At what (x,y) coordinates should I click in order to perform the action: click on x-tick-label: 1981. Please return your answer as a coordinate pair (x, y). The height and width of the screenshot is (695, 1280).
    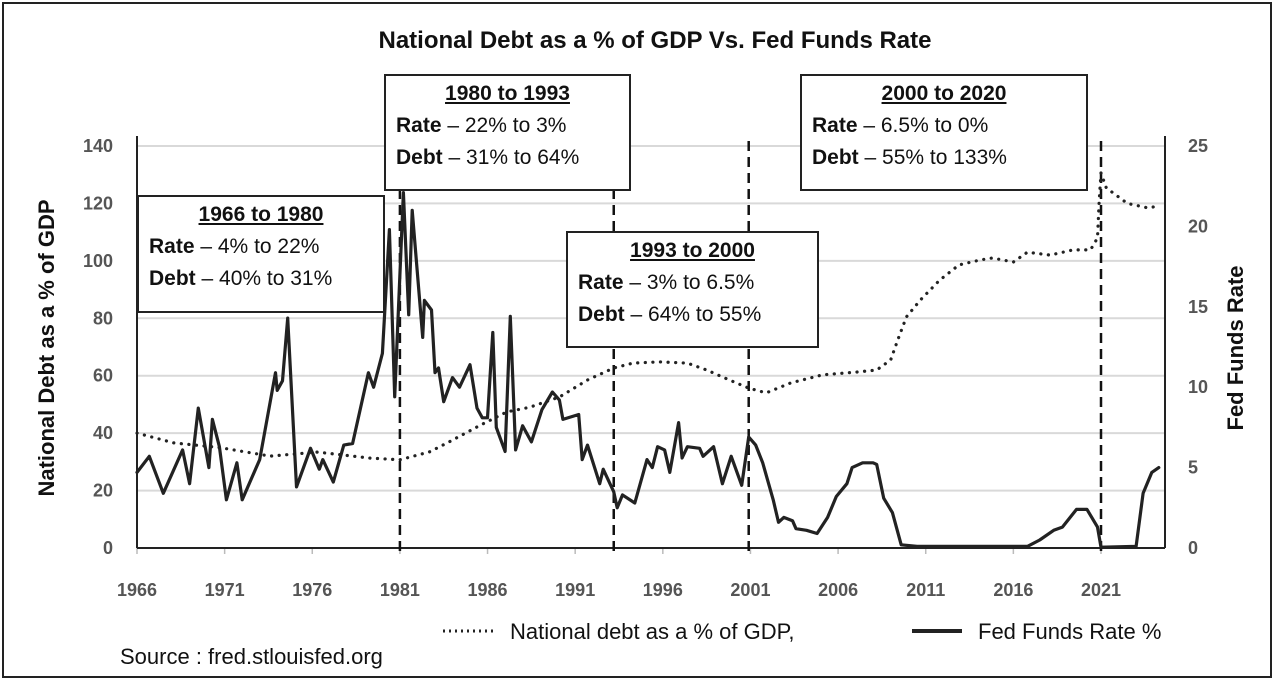
    Looking at the image, I should click on (400, 590).